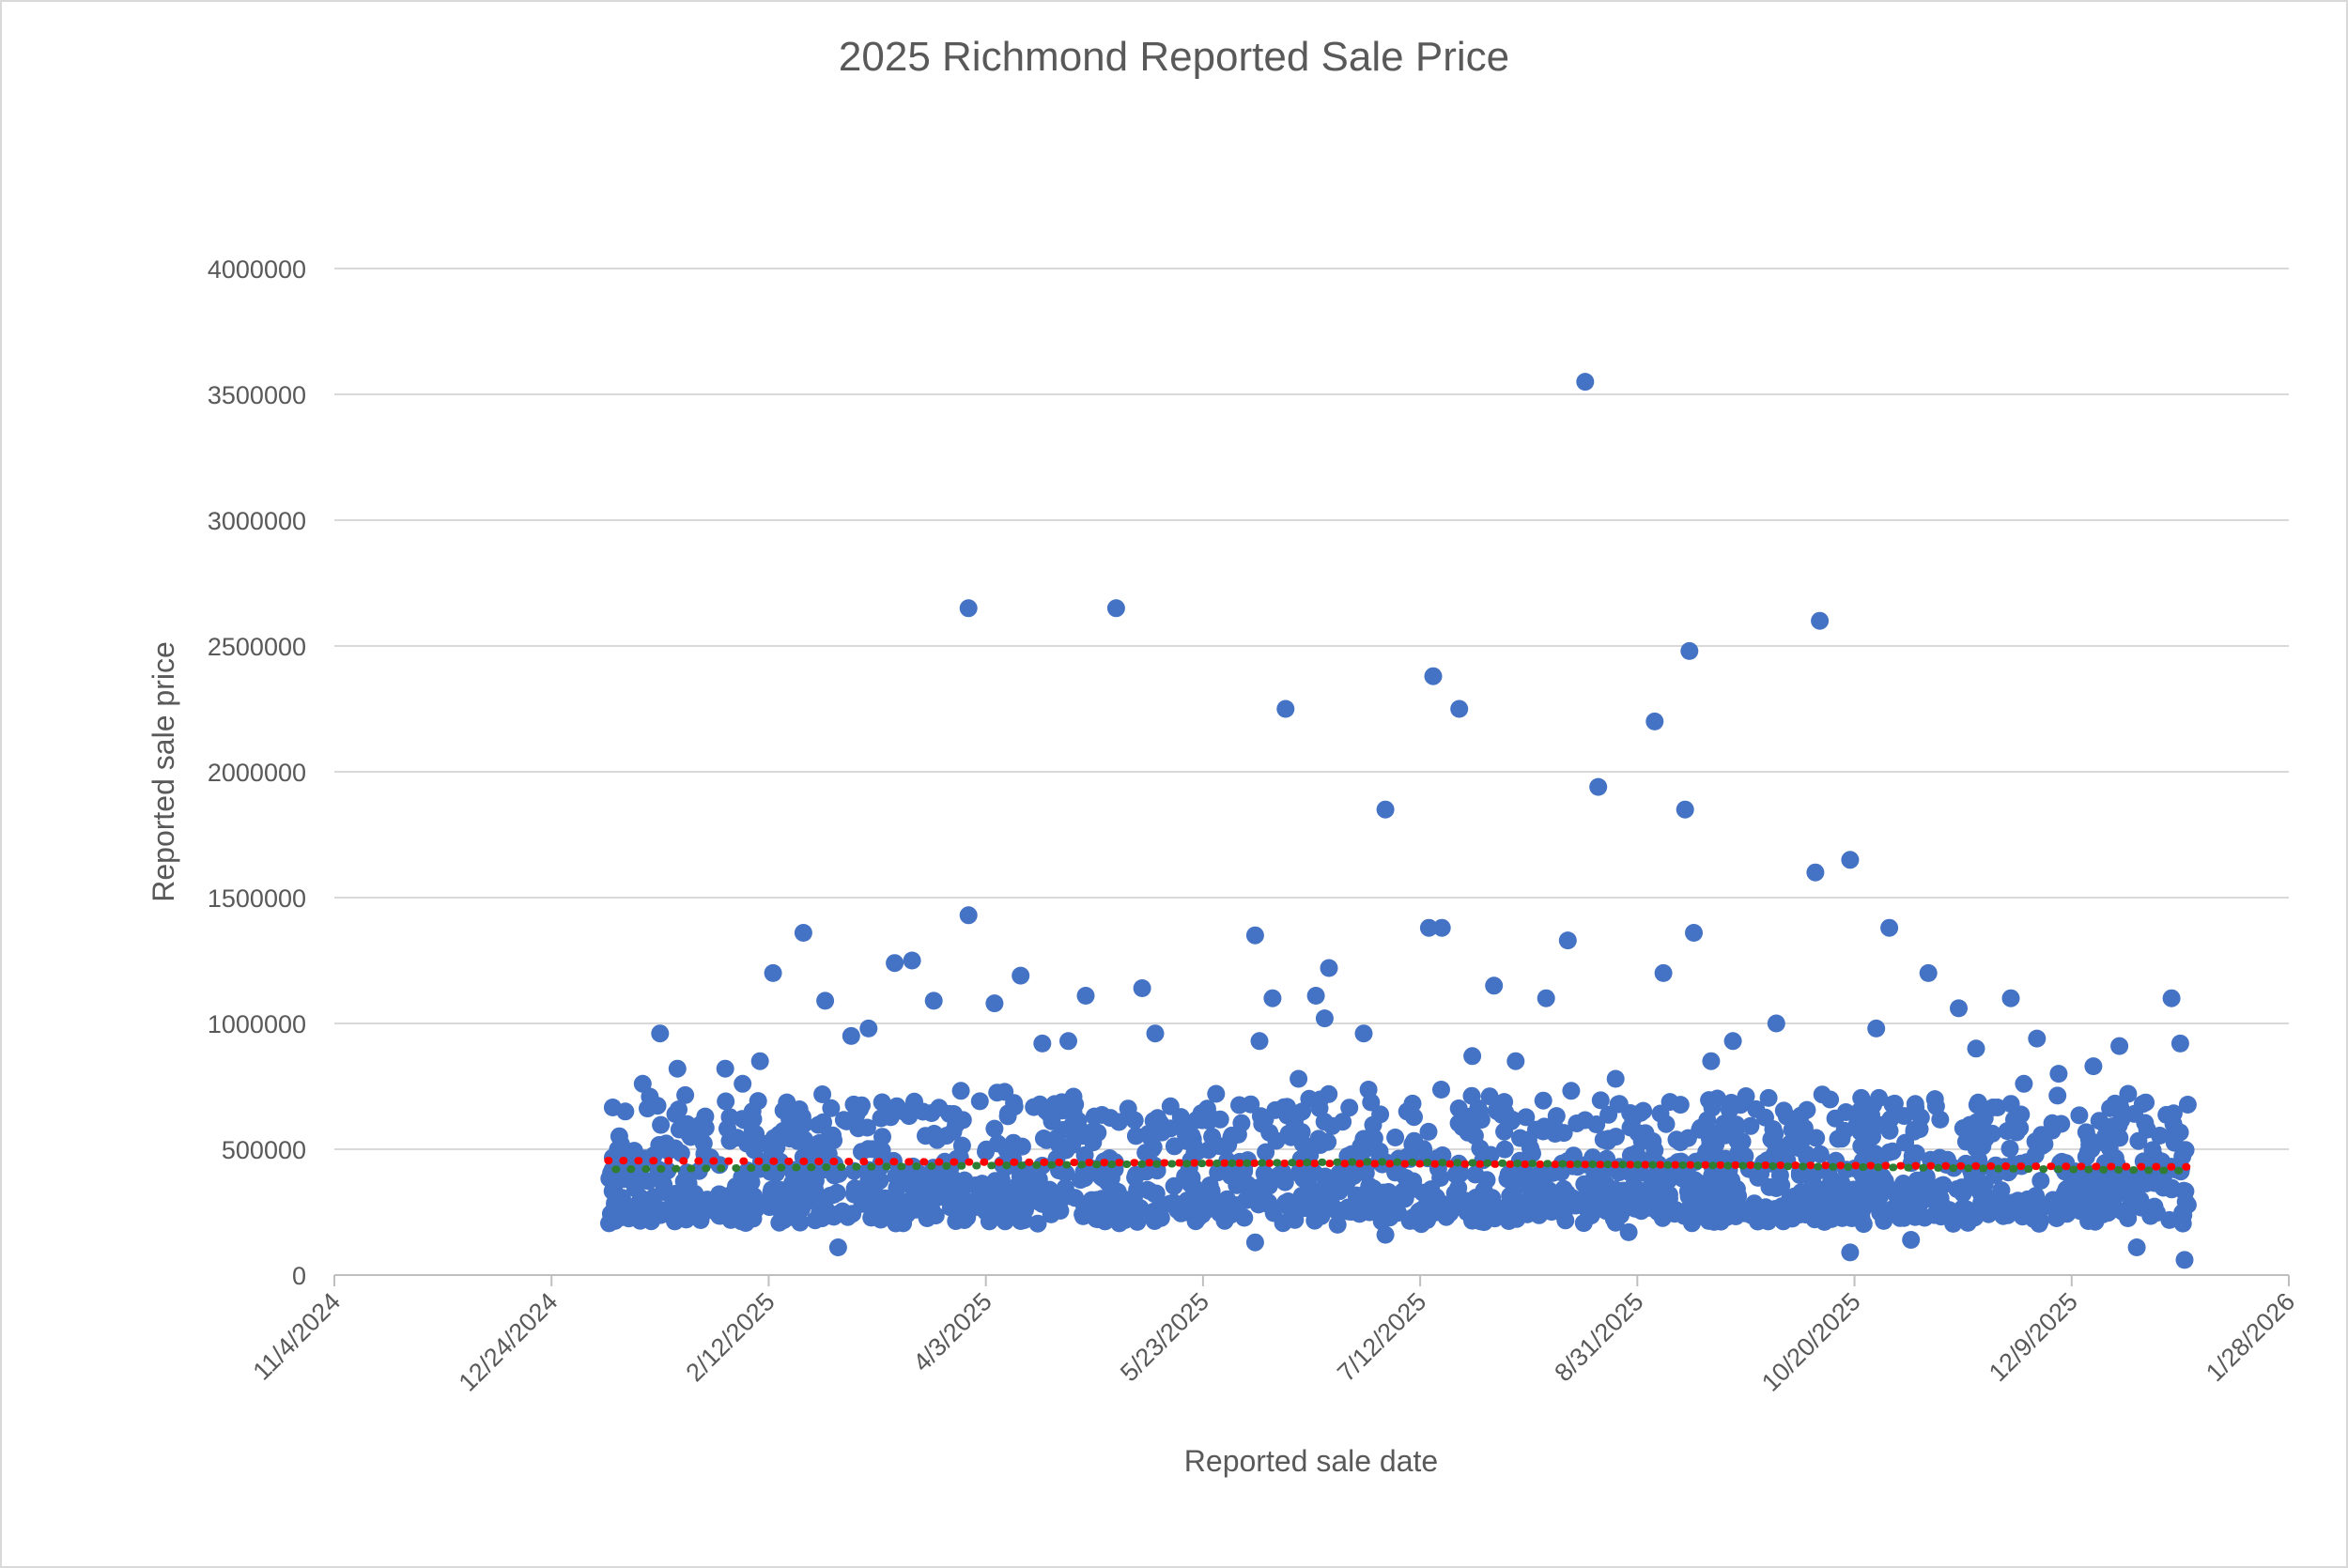 The width and height of the screenshot is (2348, 1568). Describe the element at coordinates (164, 771) in the screenshot. I see `y-axis-label: Reported sale price` at that location.